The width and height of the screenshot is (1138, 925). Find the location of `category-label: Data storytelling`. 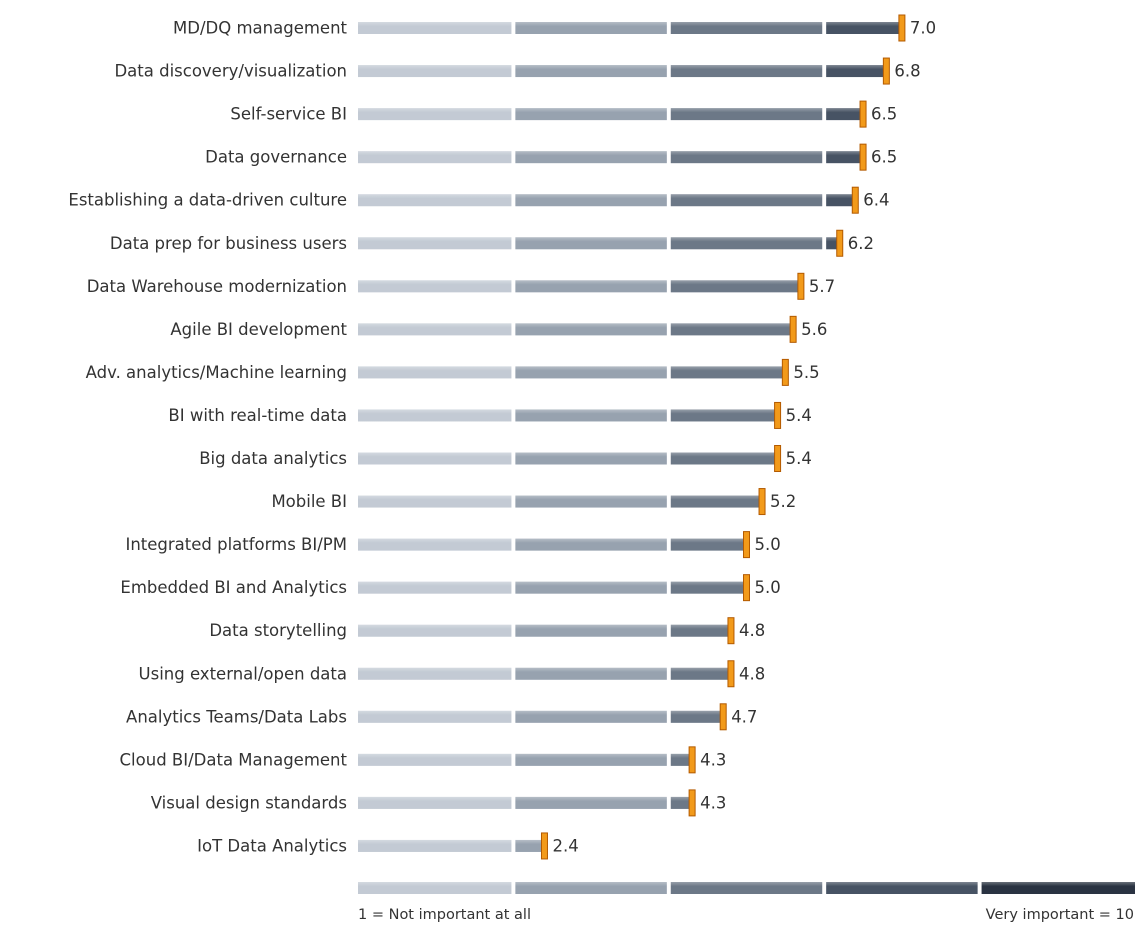

category-label: Data storytelling is located at coordinates (278, 630).